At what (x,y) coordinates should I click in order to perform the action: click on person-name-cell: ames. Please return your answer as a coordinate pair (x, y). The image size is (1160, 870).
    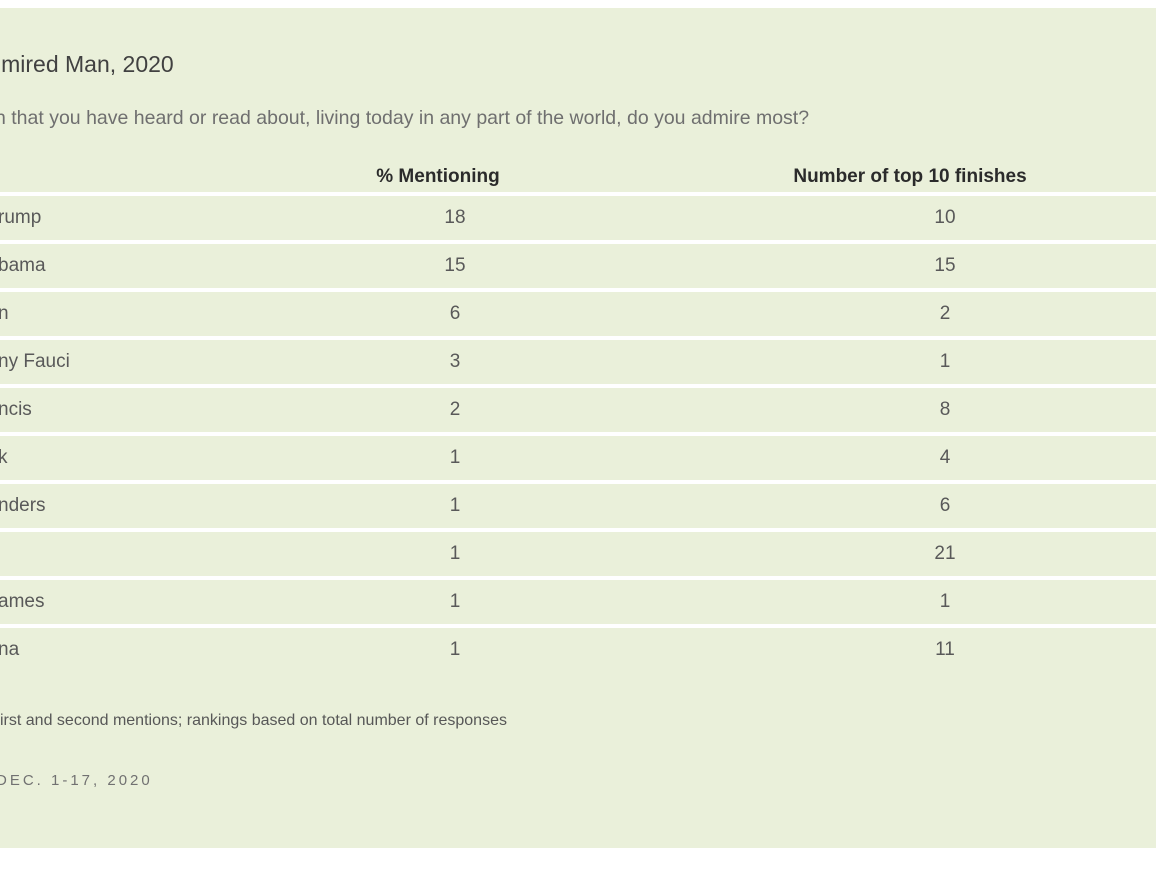
    Looking at the image, I should click on (22, 601).